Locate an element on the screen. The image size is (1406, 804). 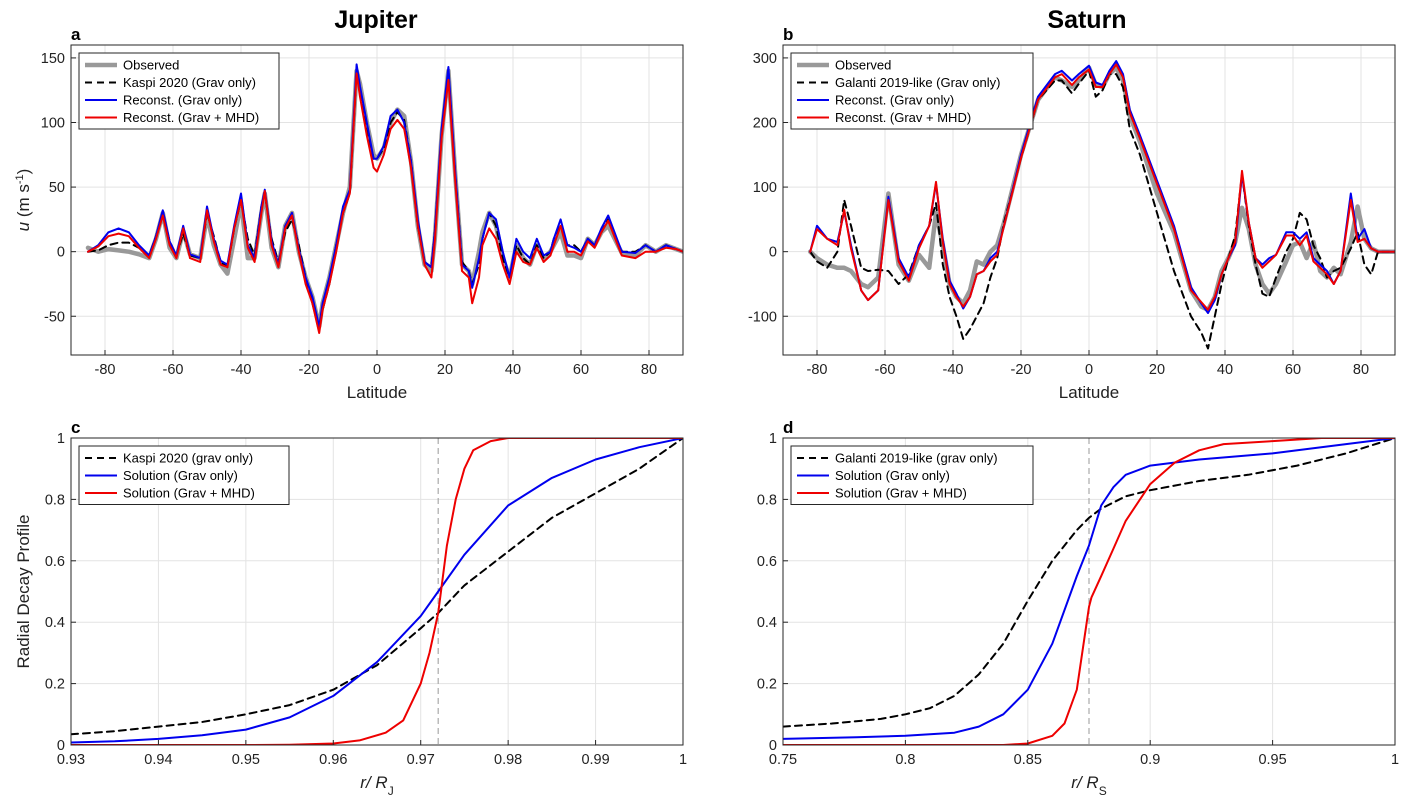
y-tick-label: -100 is located at coordinates (762, 317).